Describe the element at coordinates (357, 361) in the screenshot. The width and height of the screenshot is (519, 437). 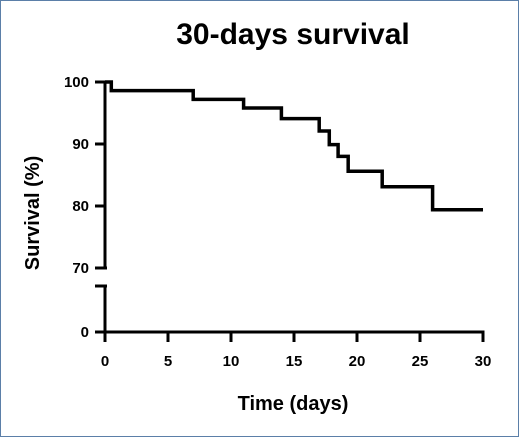
I see `x-tick-label: 20` at that location.